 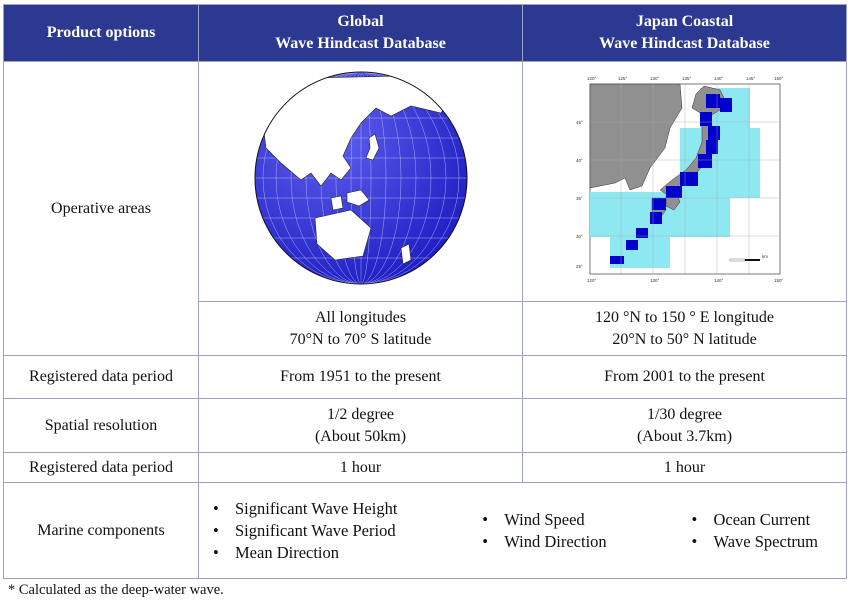 What do you see at coordinates (542, 542) in the screenshot?
I see `component-item: Wind Direction` at bounding box center [542, 542].